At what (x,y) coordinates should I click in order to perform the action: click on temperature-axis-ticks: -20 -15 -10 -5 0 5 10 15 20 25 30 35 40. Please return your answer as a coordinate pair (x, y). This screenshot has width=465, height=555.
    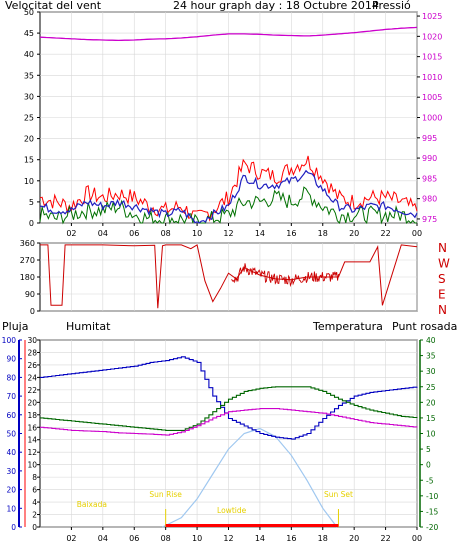
    Looking at the image, I should click on (428, 434).